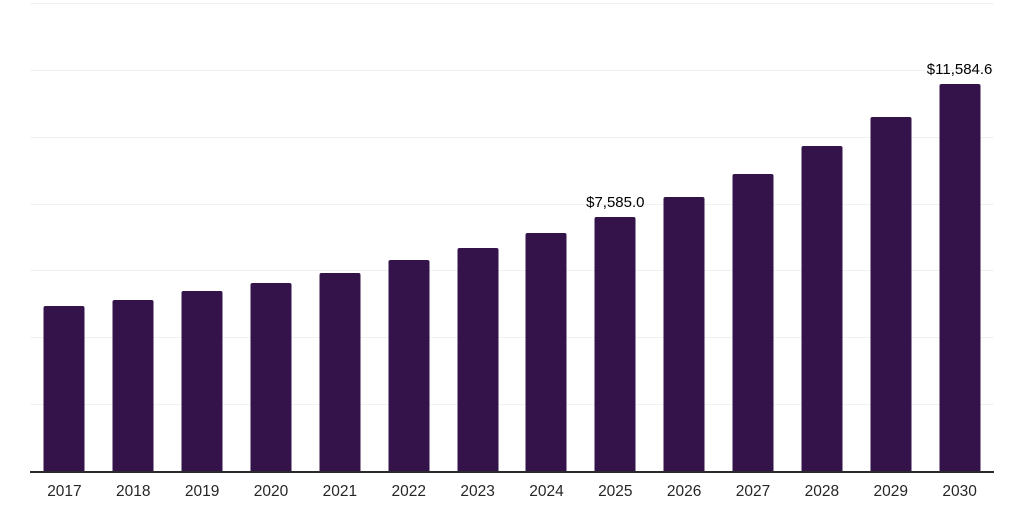 Image resolution: width=1024 pixels, height=512 pixels. I want to click on x-axis-tick-label: 2030, so click(959, 491).